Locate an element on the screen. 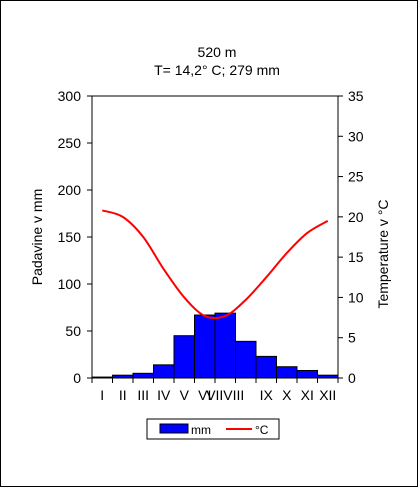 The width and height of the screenshot is (419, 488). bar-VI is located at coordinates (205, 346).